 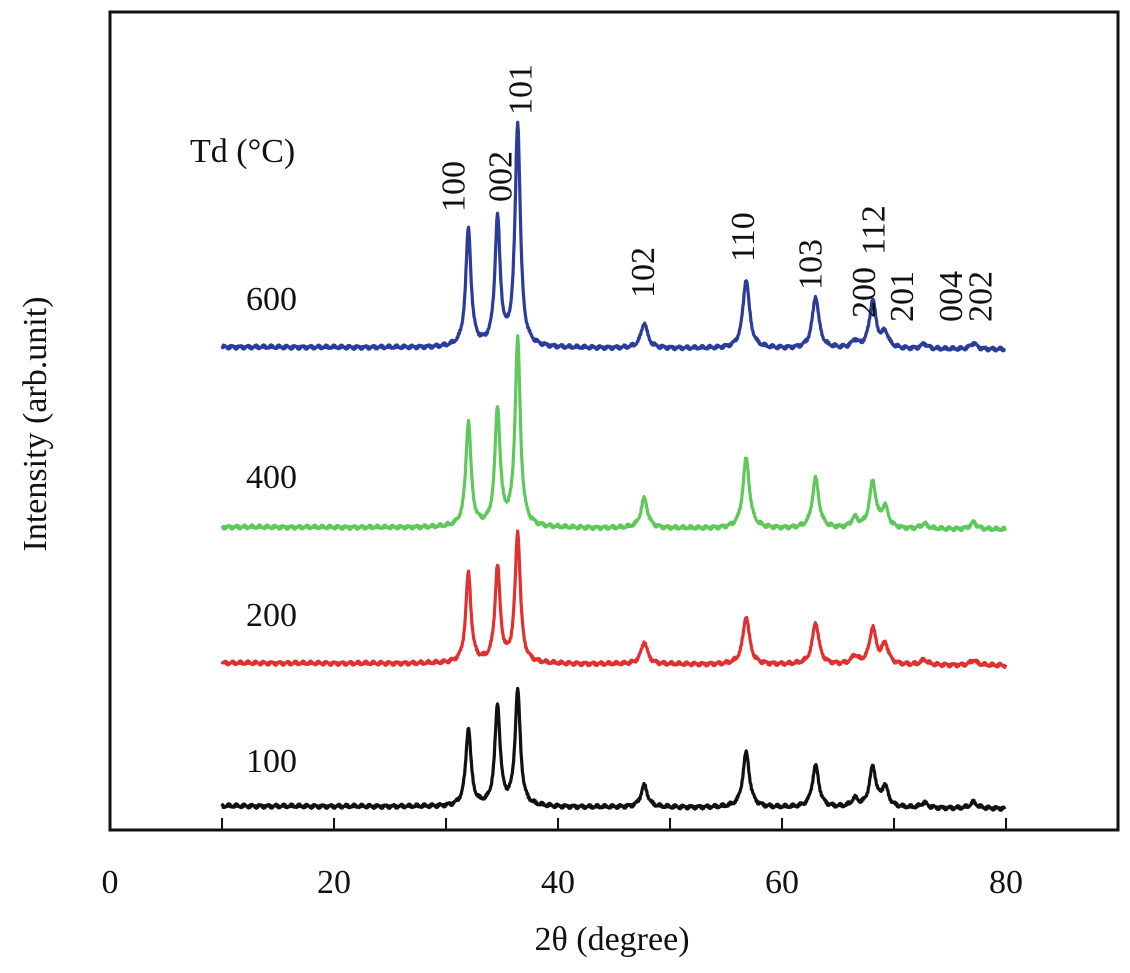 I want to click on peak-label-200: 200, so click(x=864, y=292).